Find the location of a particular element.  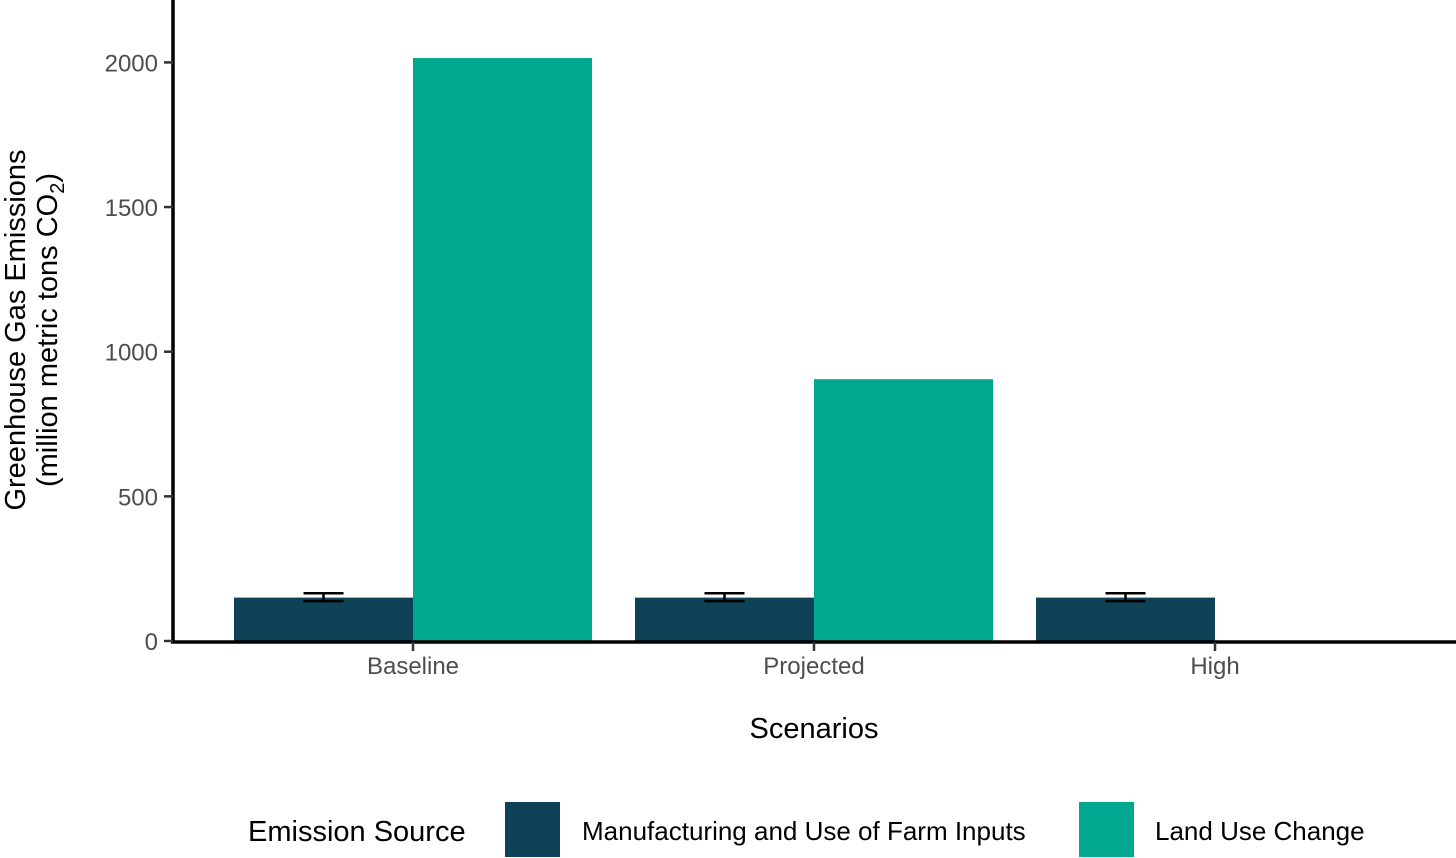

bar-high-manufacturing is located at coordinates (1125, 619).